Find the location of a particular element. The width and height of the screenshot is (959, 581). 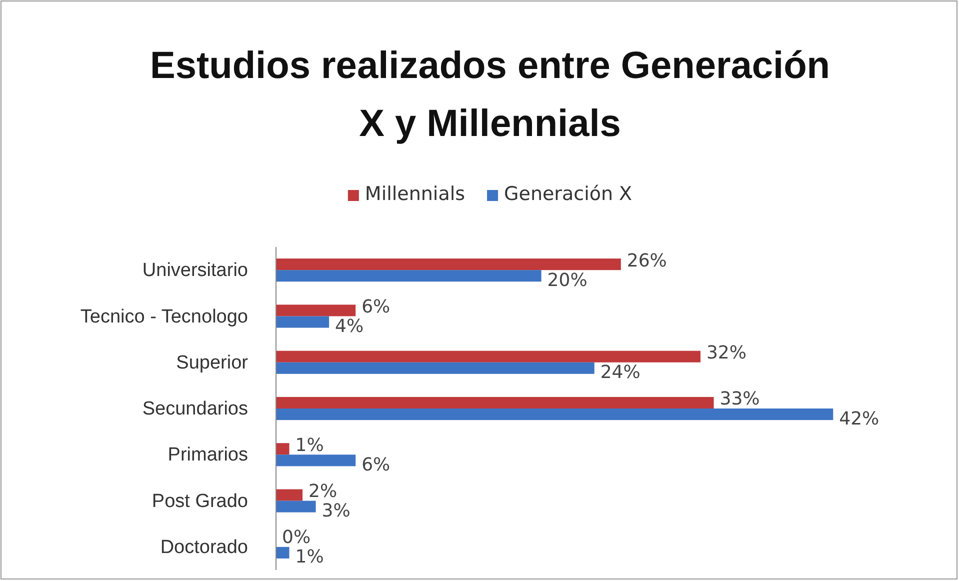

data-label: 0% is located at coordinates (296, 537).